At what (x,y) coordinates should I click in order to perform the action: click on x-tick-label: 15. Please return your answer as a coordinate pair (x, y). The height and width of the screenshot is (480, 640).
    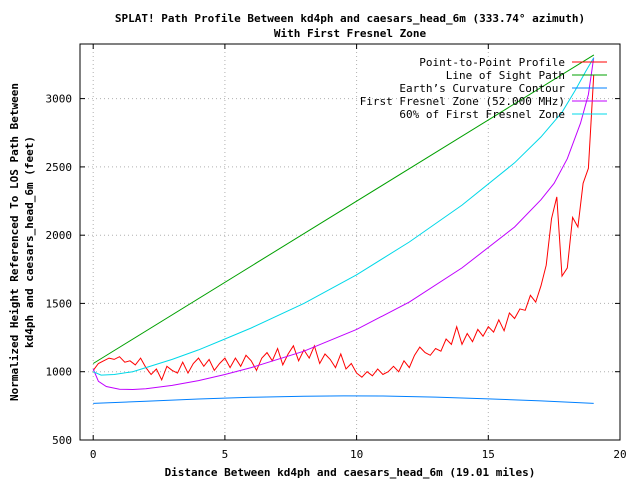
    Looking at the image, I should click on (488, 454).